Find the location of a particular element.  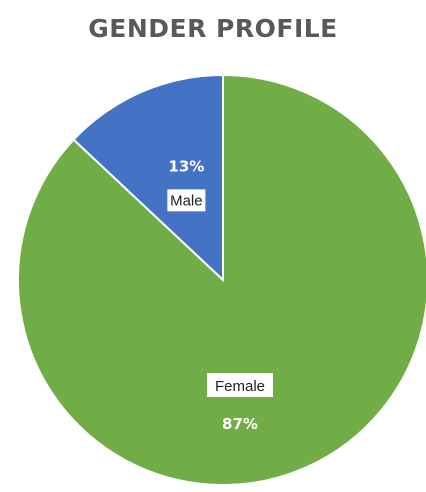

category-label-female: Female is located at coordinates (240, 386).